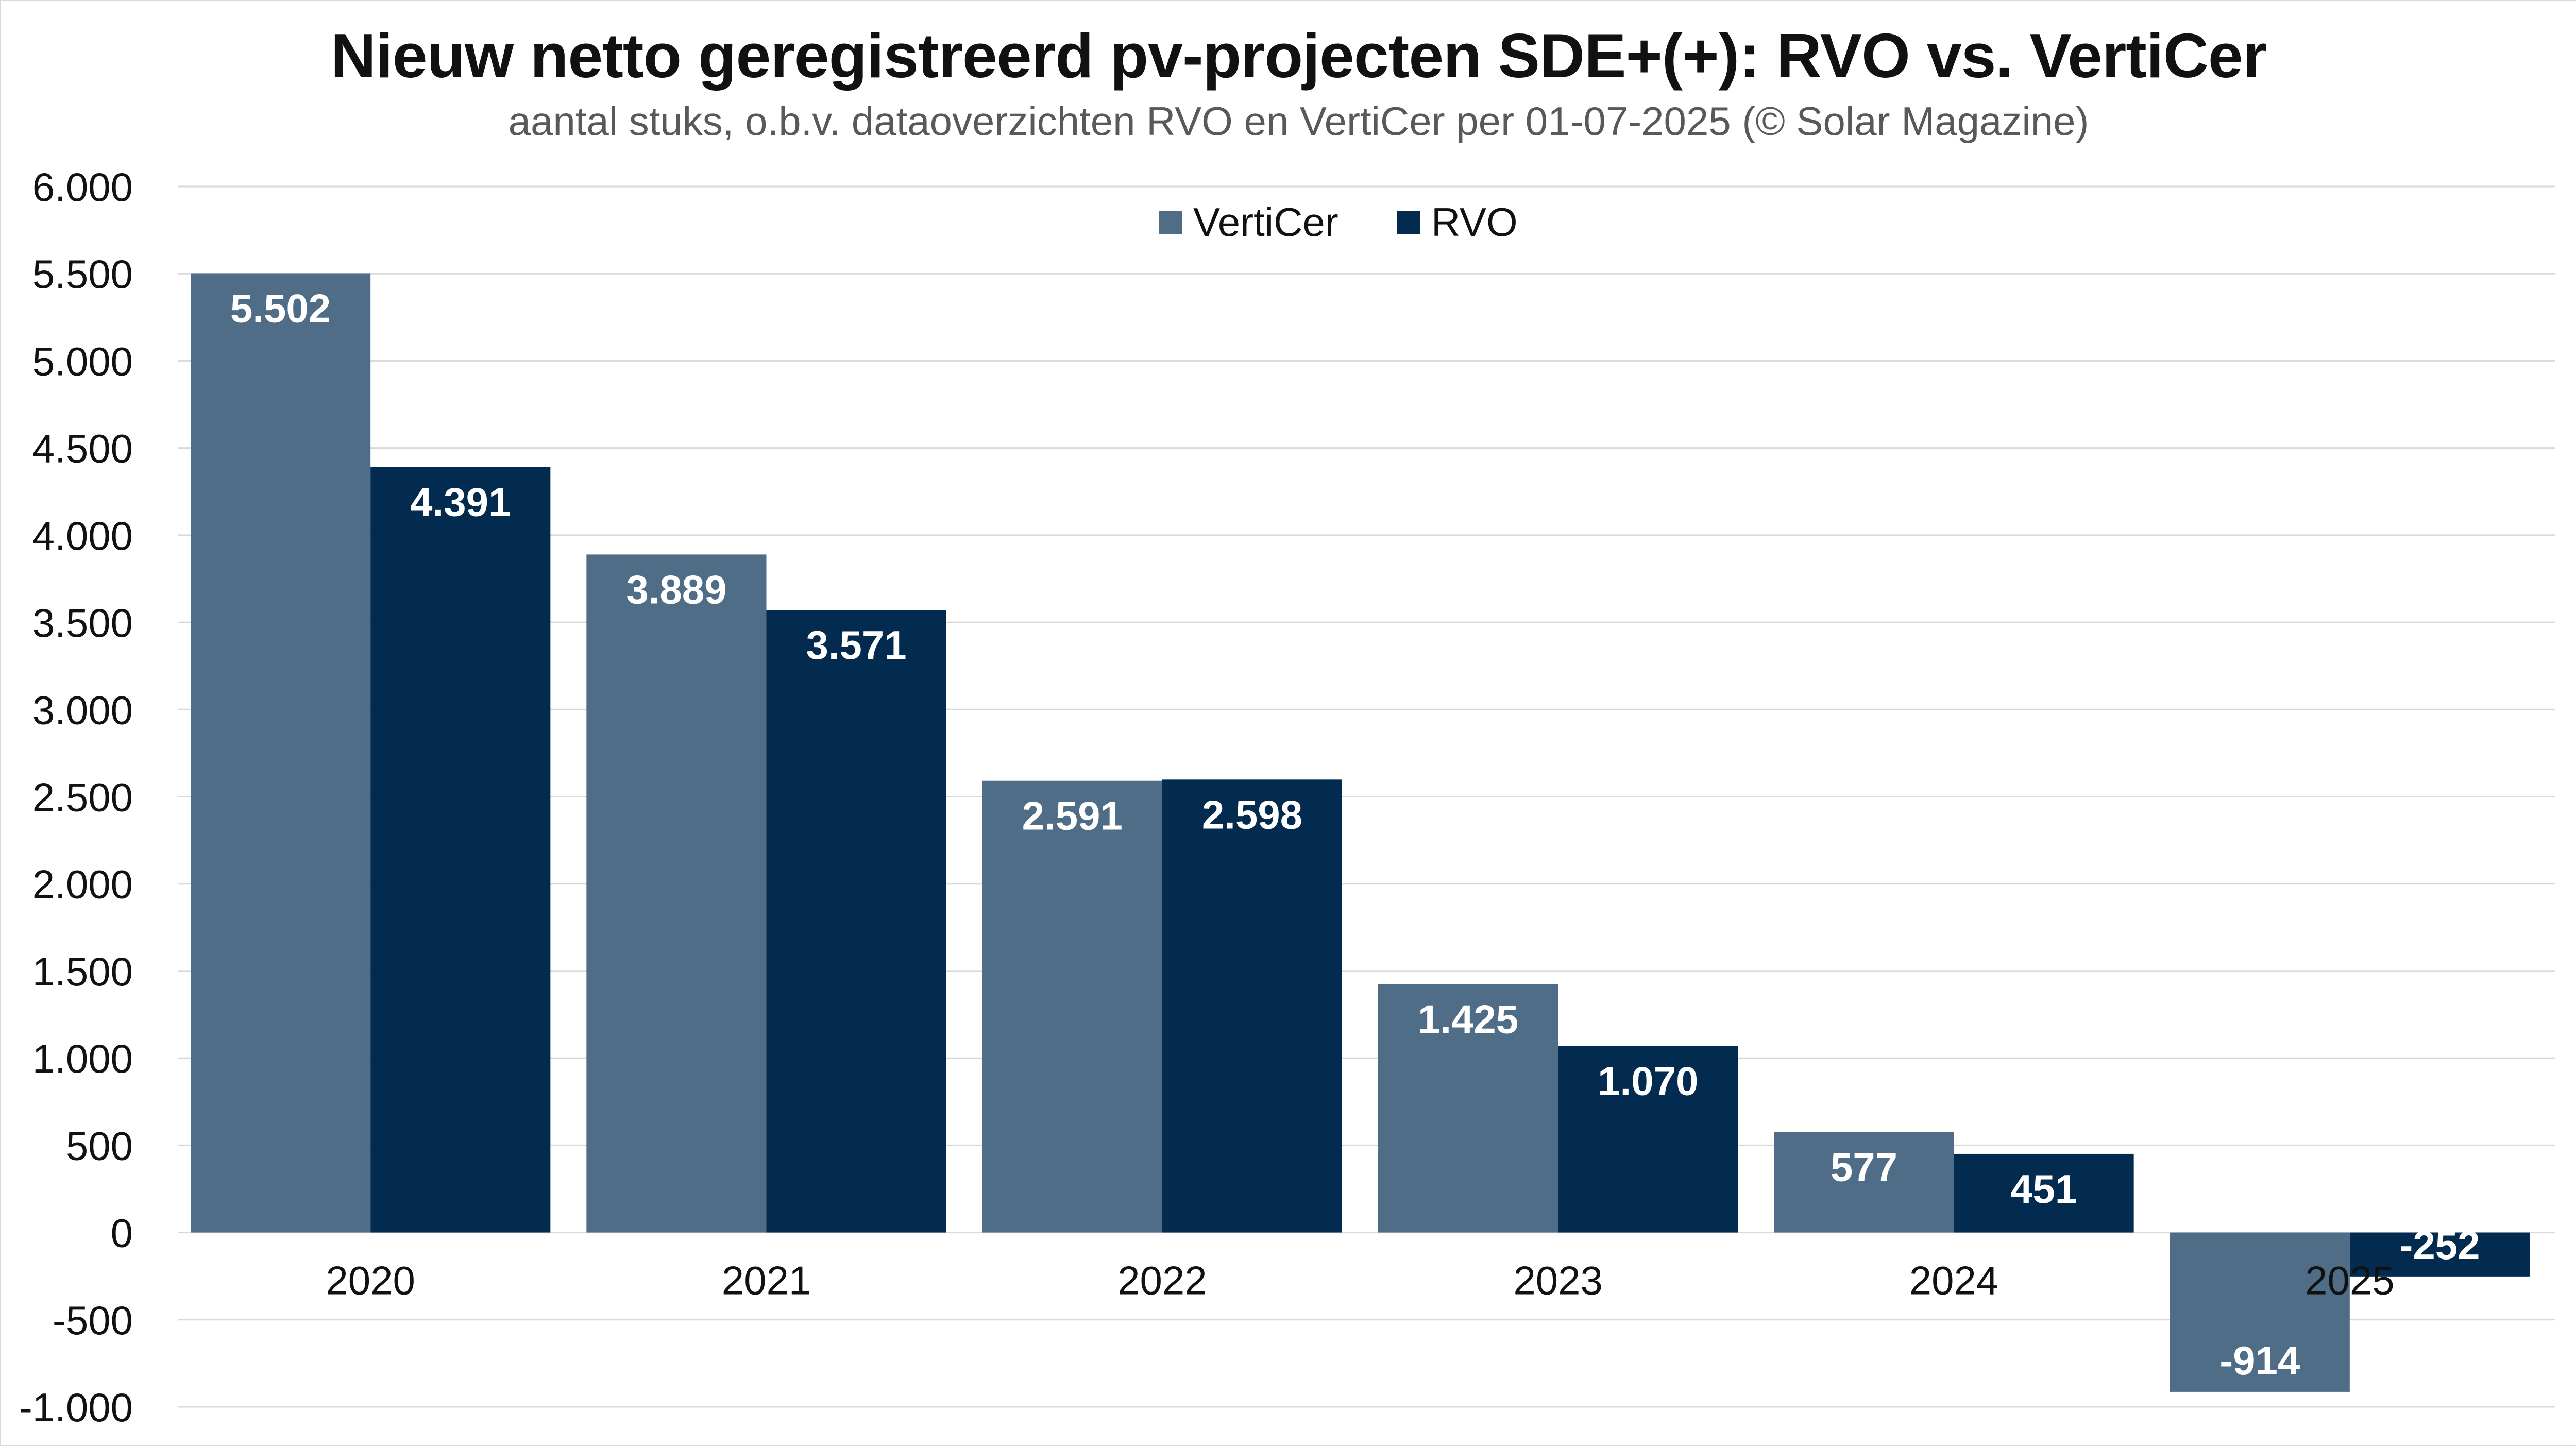  Describe the element at coordinates (1648, 1139) in the screenshot. I see `bar-rvo-2023` at that location.